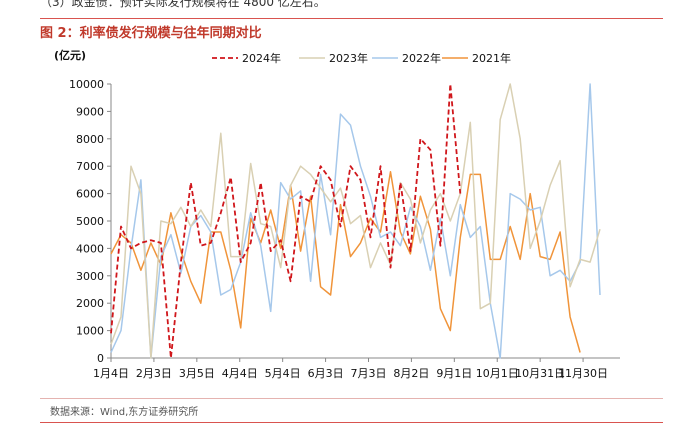 Image resolution: width=673 pixels, height=428 pixels. What do you see at coordinates (90, 303) in the screenshot?
I see `y-tick-label: 2000` at bounding box center [90, 303].